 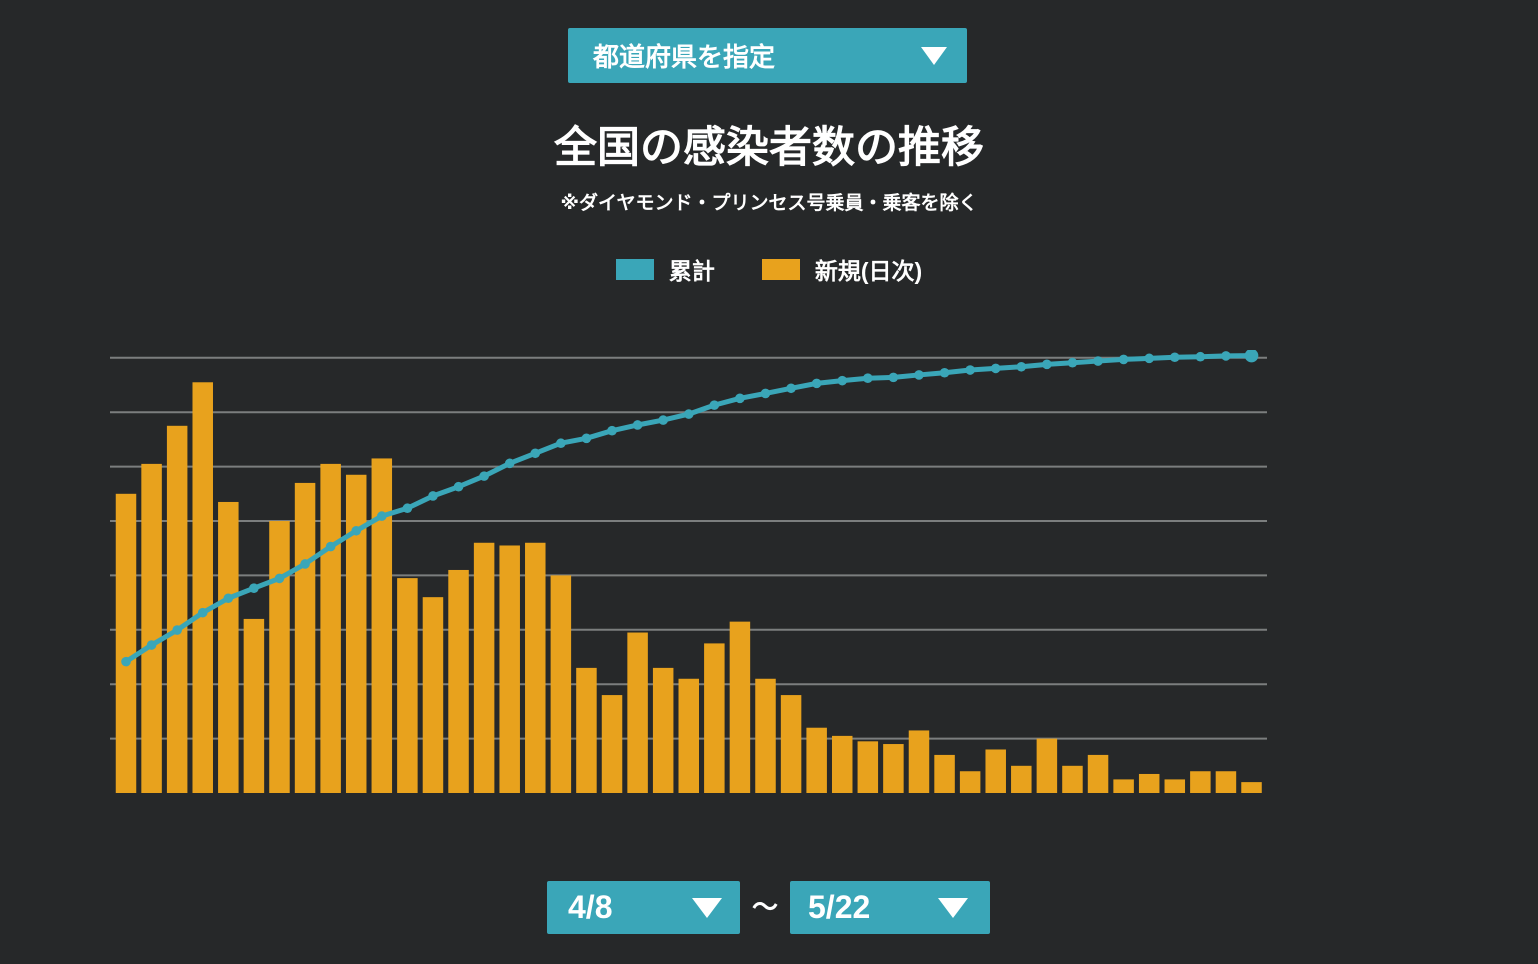 What do you see at coordinates (767, 55) in the screenshot?
I see `prefecture-select: 都道府県を指定` at bounding box center [767, 55].